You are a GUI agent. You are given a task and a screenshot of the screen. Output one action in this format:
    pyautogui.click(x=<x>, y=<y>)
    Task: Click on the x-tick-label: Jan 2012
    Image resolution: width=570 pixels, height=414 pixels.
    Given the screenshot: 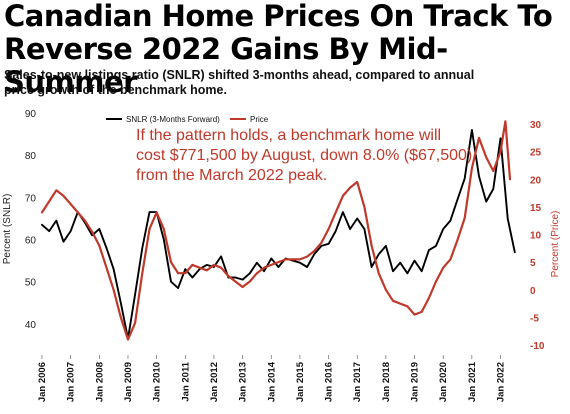 What is the action you would take?
    pyautogui.click(x=214, y=382)
    